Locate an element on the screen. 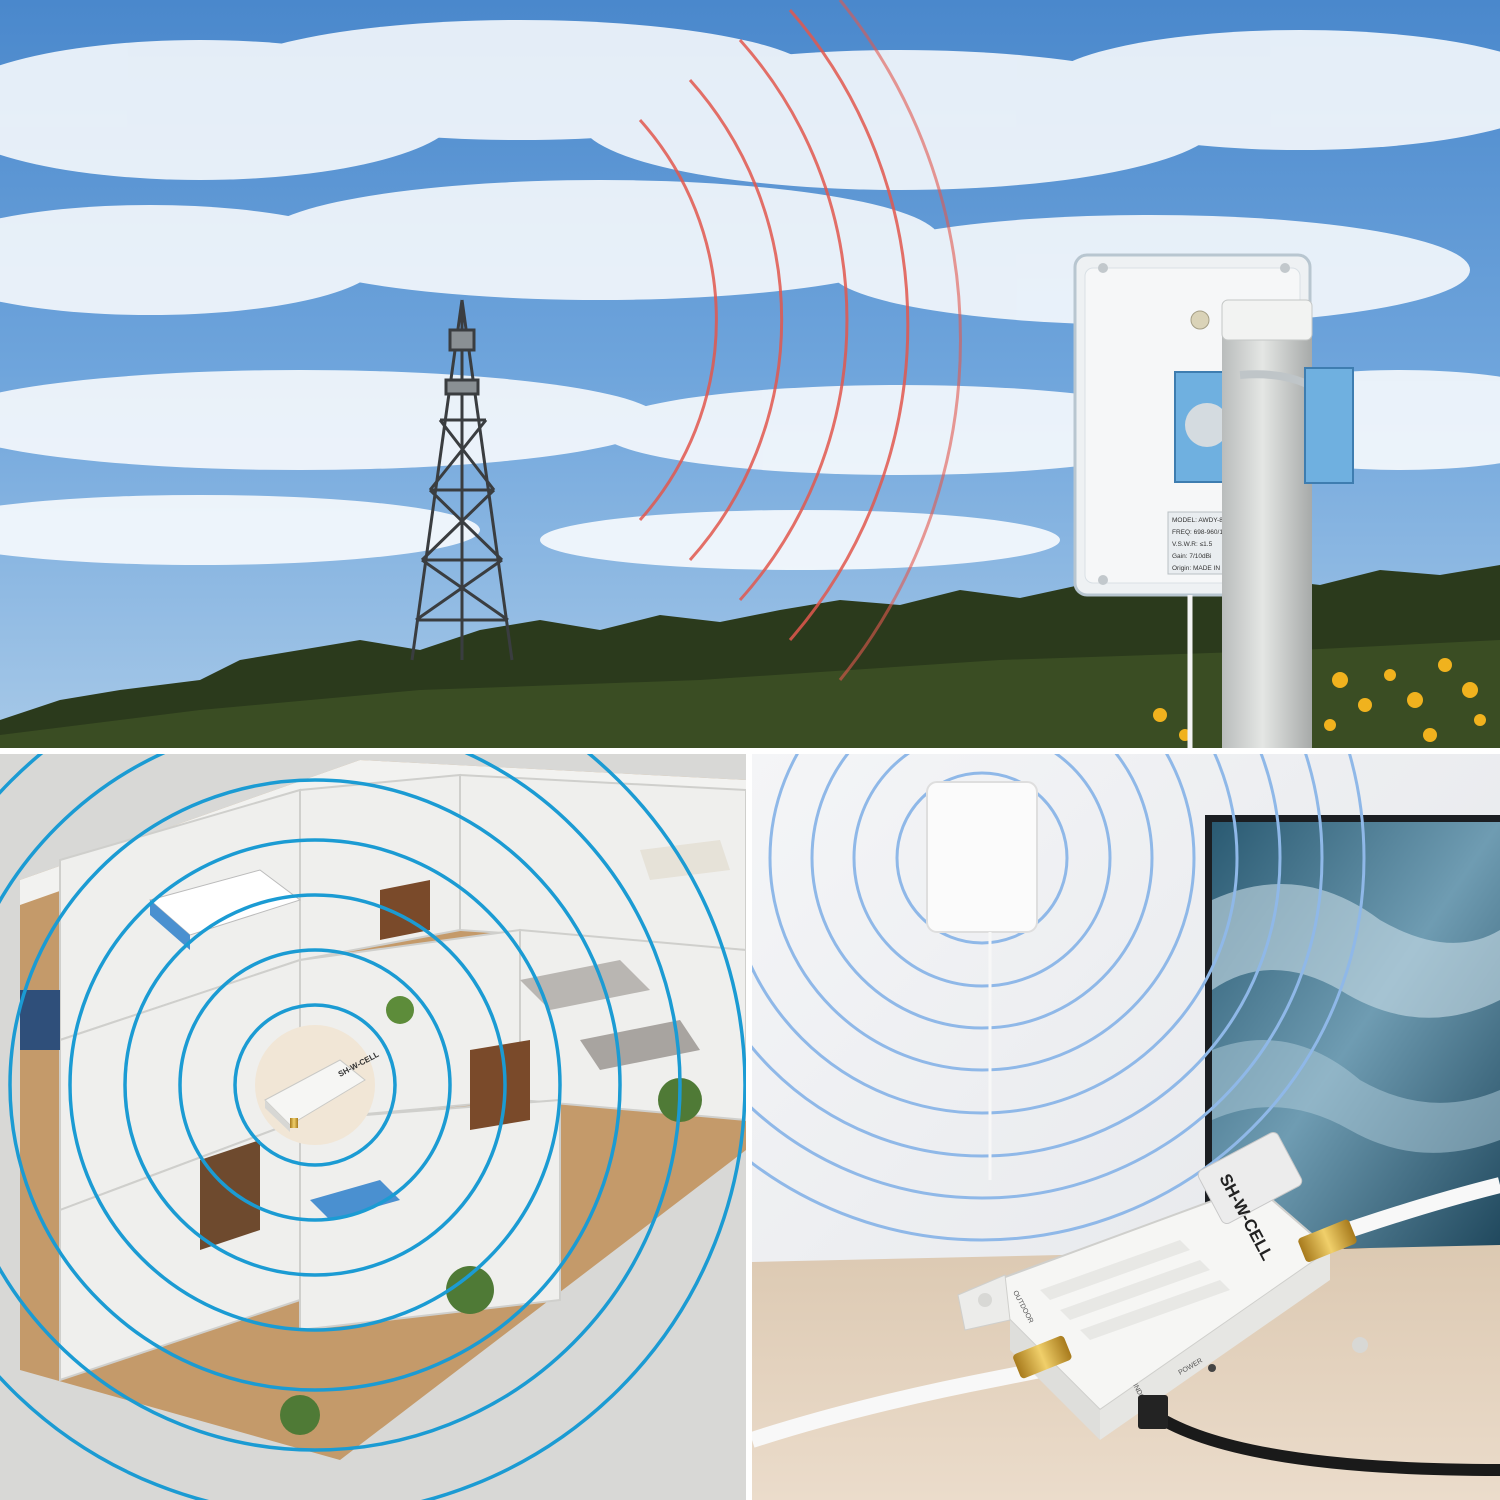 The image size is (1500, 1500). sma-connector-right is located at coordinates (1327, 1240).